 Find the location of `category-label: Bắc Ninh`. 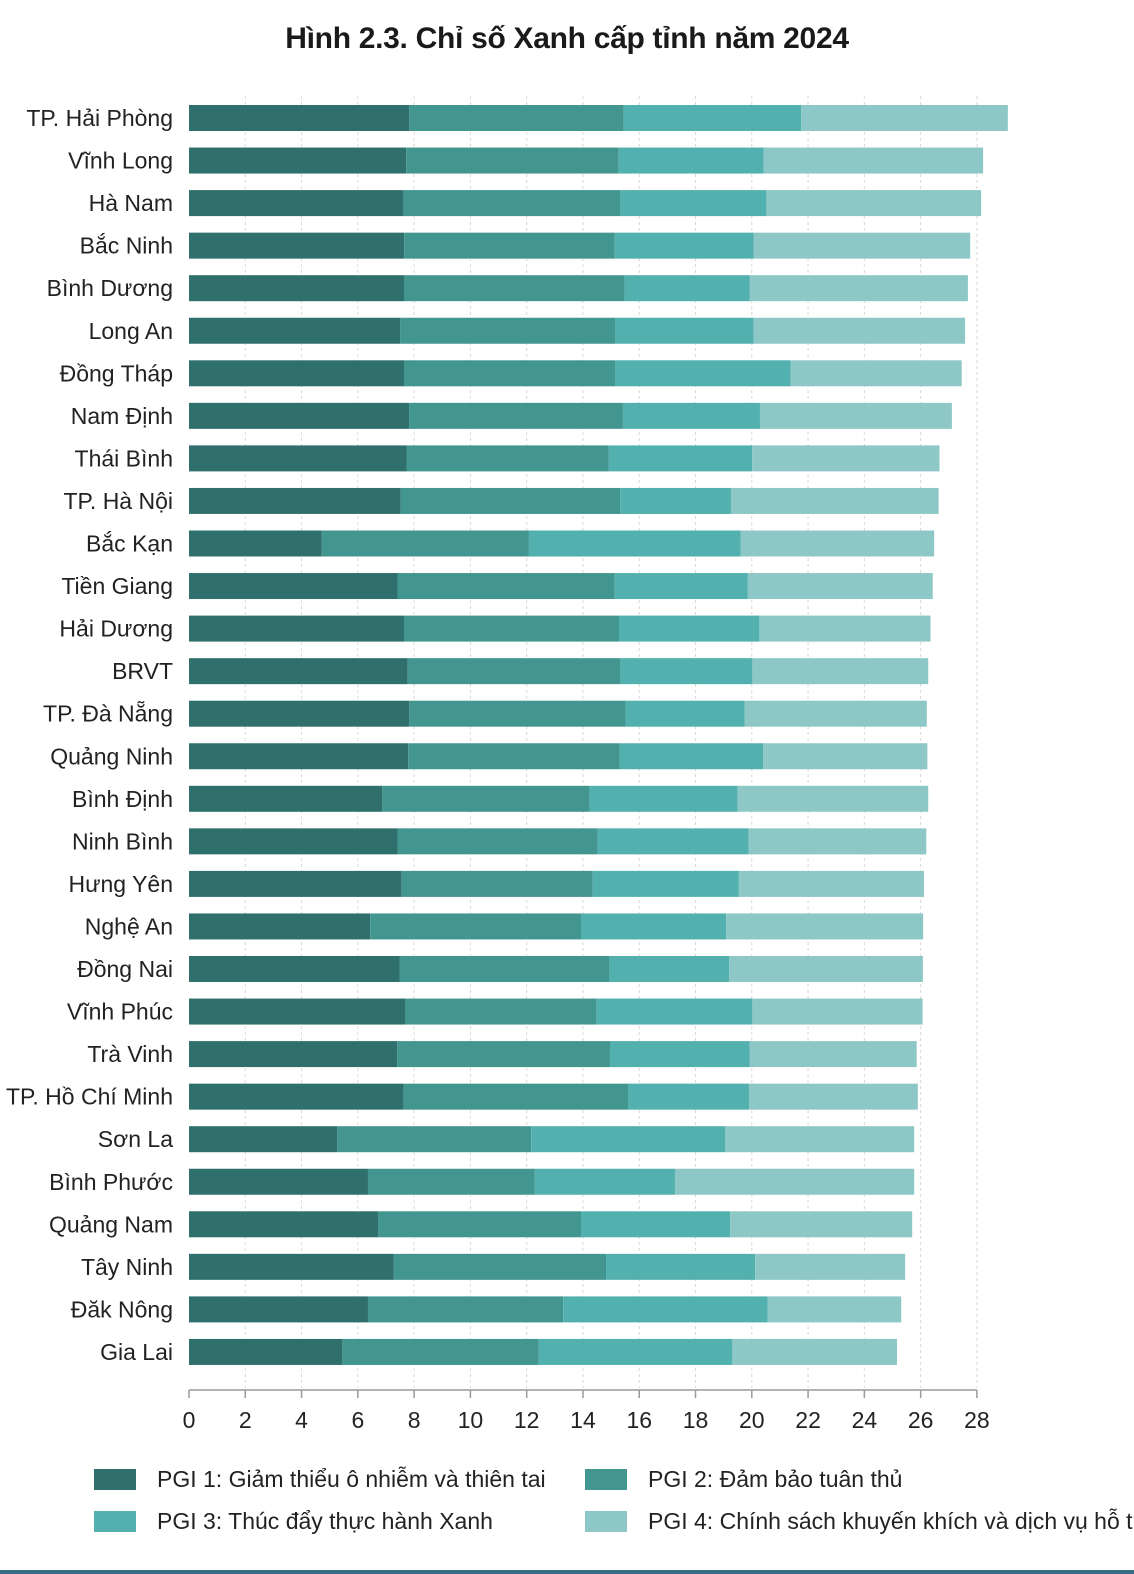

category-label: Bắc Ninh is located at coordinates (126, 246).